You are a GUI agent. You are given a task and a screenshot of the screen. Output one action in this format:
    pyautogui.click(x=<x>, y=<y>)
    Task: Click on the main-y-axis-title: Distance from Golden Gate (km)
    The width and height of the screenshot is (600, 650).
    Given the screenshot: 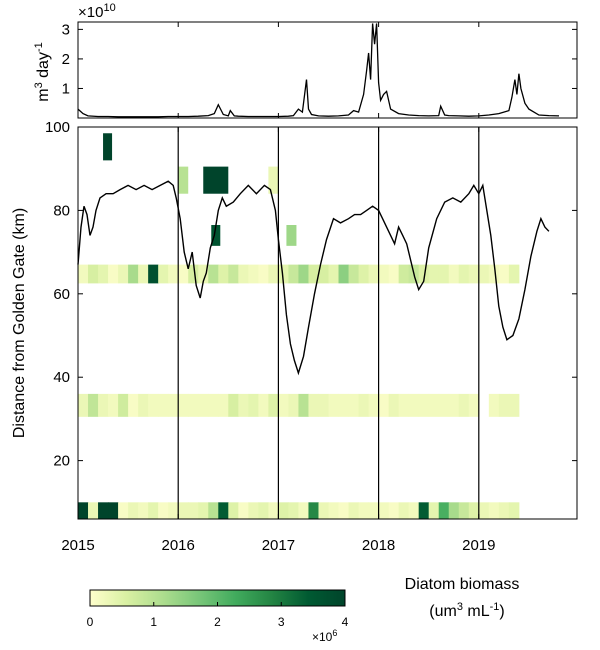 What is the action you would take?
    pyautogui.click(x=19, y=323)
    